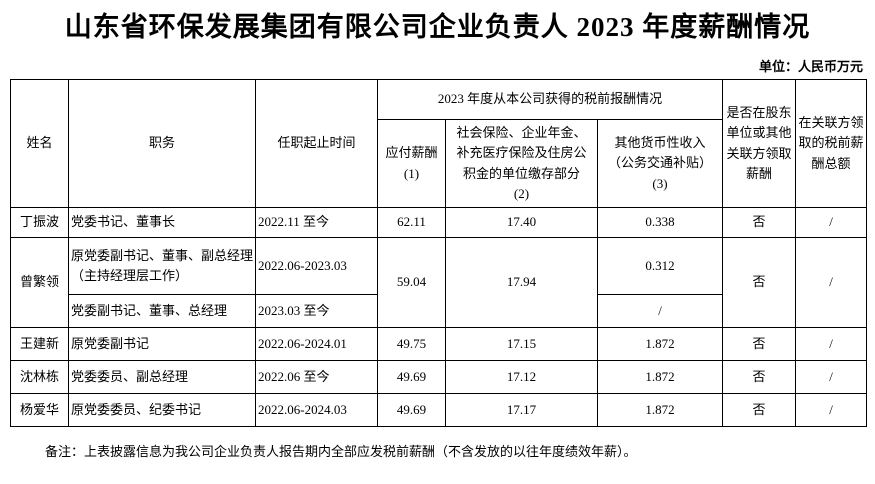 The width and height of the screenshot is (875, 484). What do you see at coordinates (39, 377) in the screenshot?
I see `name-cell: 沈林栋` at bounding box center [39, 377].